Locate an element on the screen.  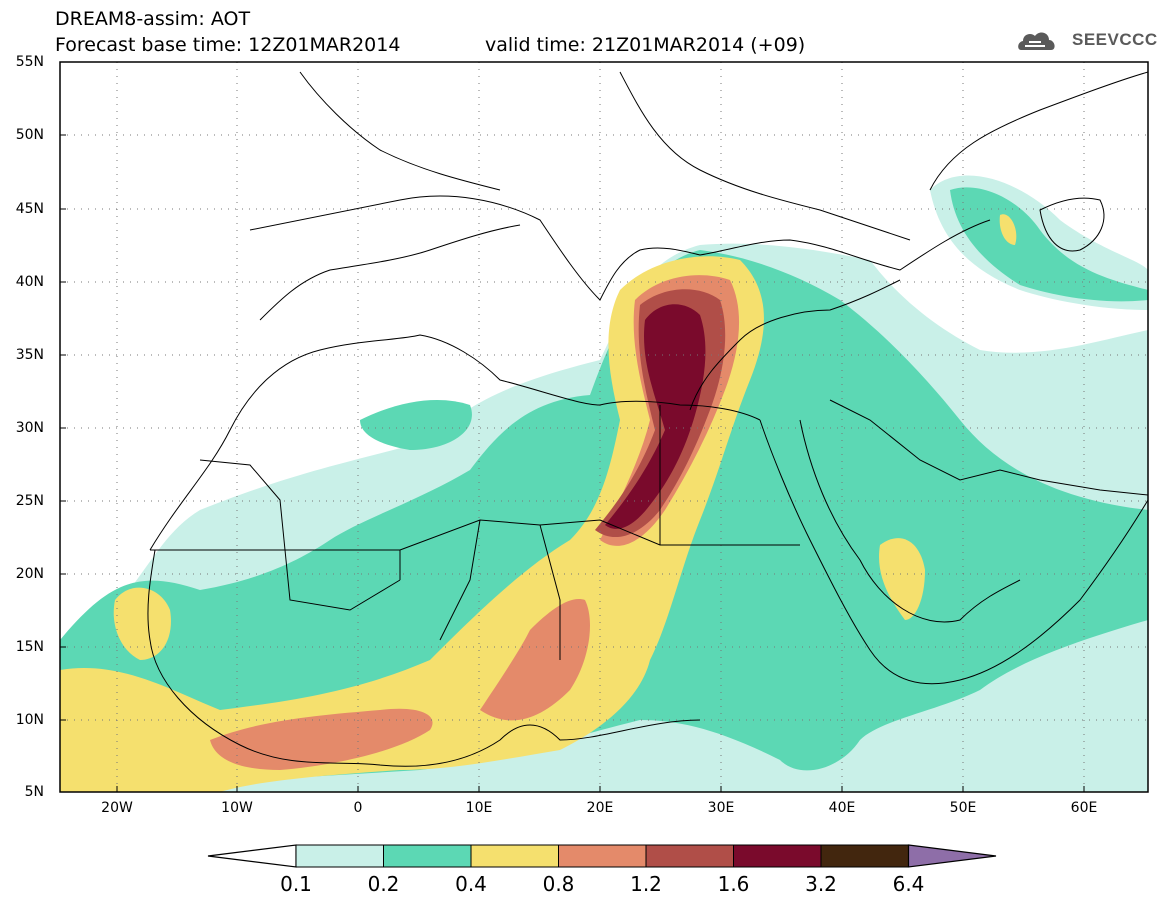
colorbar-label: 3.2 is located at coordinates (821, 884).